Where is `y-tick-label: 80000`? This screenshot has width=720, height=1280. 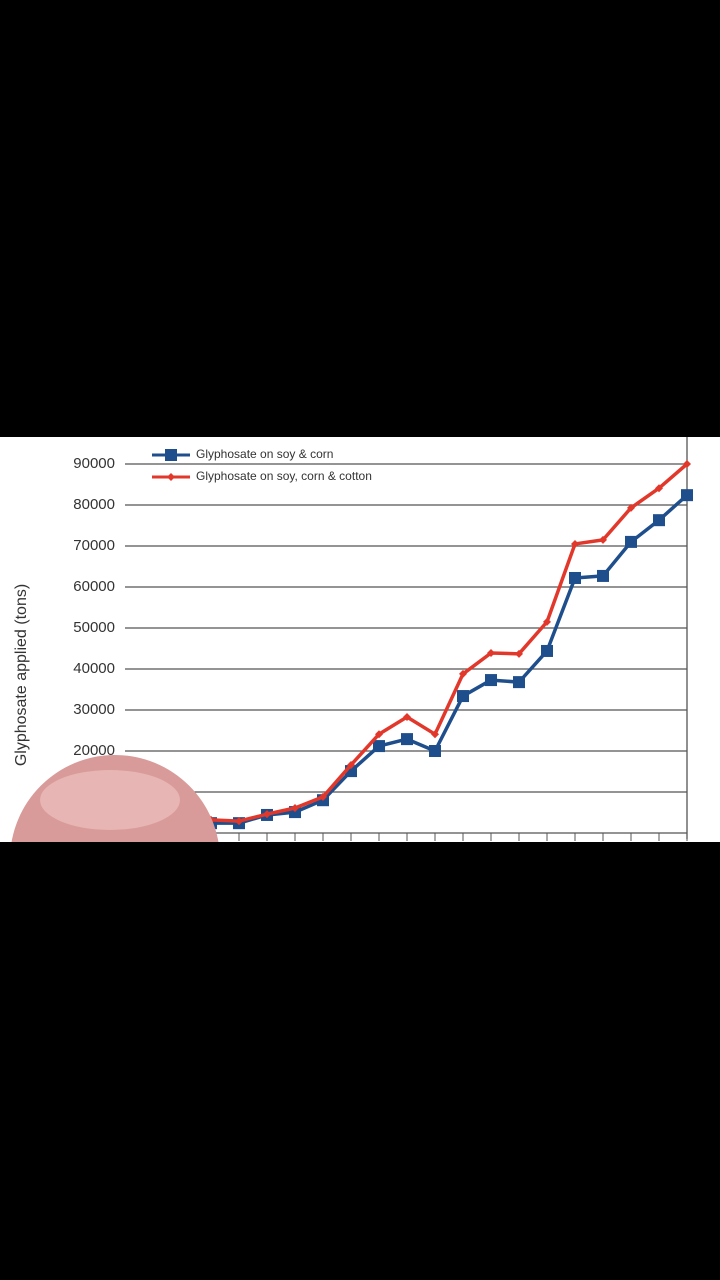 y-tick-label: 80000 is located at coordinates (94, 504).